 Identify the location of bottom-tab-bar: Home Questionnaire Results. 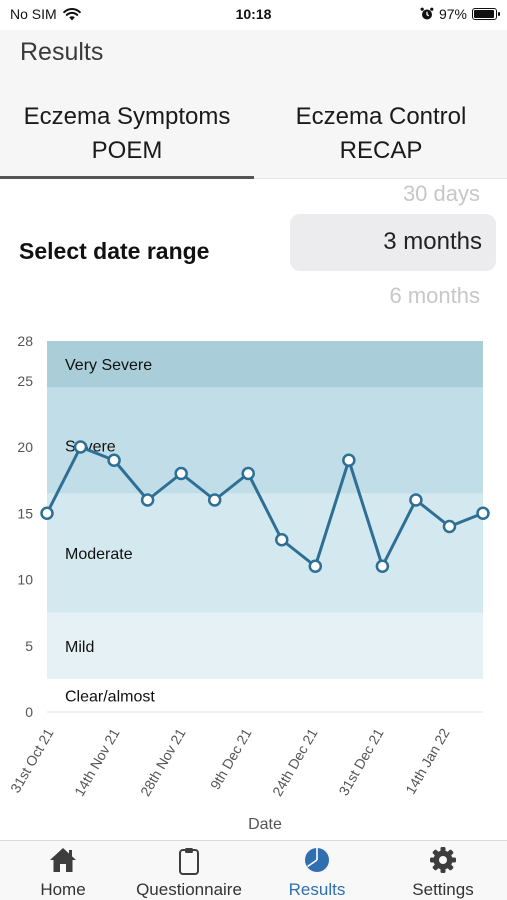
(253, 870).